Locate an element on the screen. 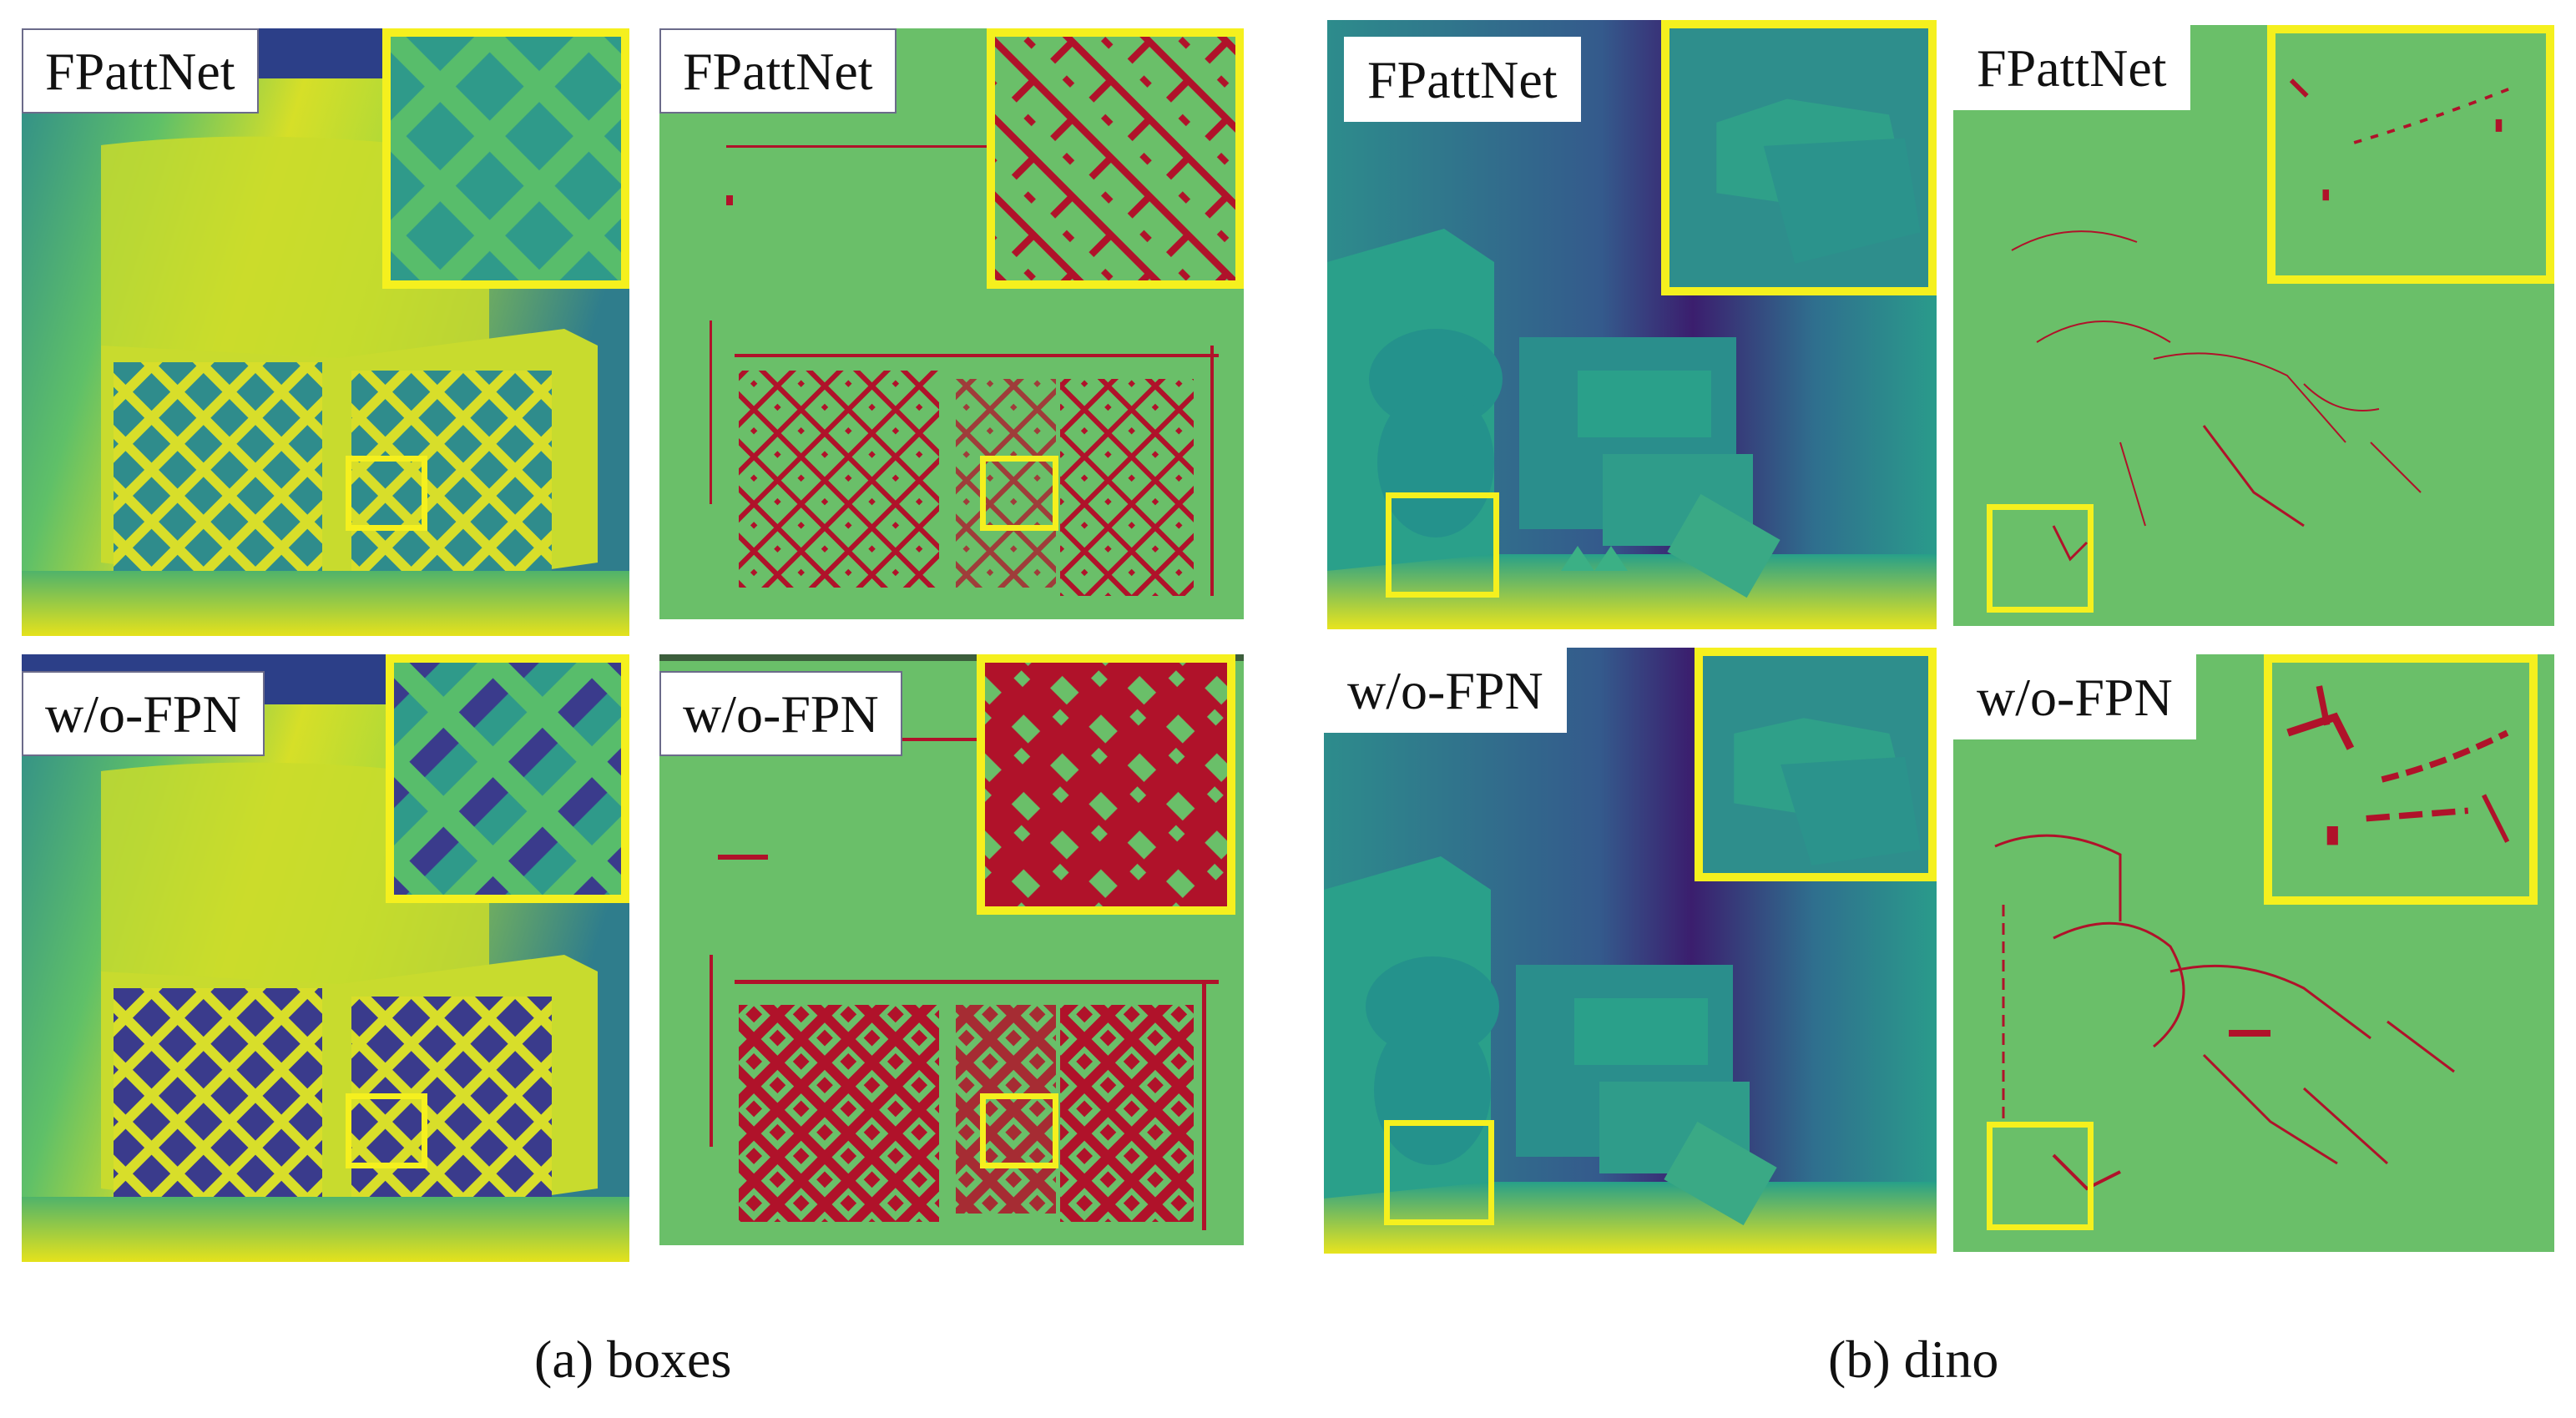  dino-fpattnet-depth-panel: FPattNet is located at coordinates (1632, 324).